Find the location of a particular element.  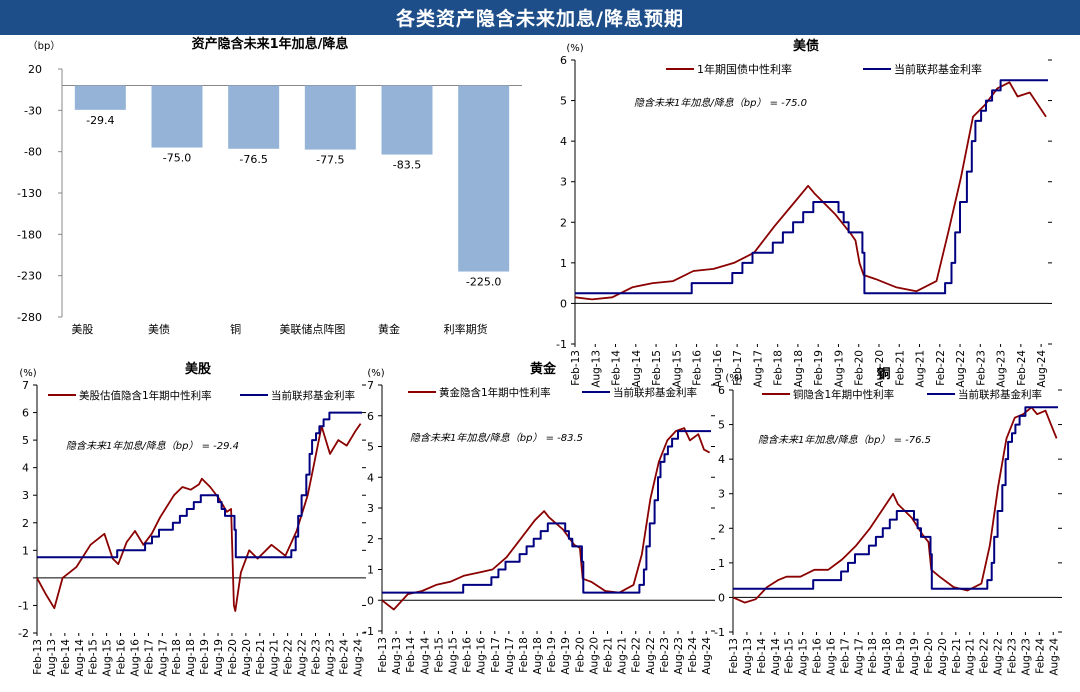

stock-y-tick-label: 3 is located at coordinates (25, 495).